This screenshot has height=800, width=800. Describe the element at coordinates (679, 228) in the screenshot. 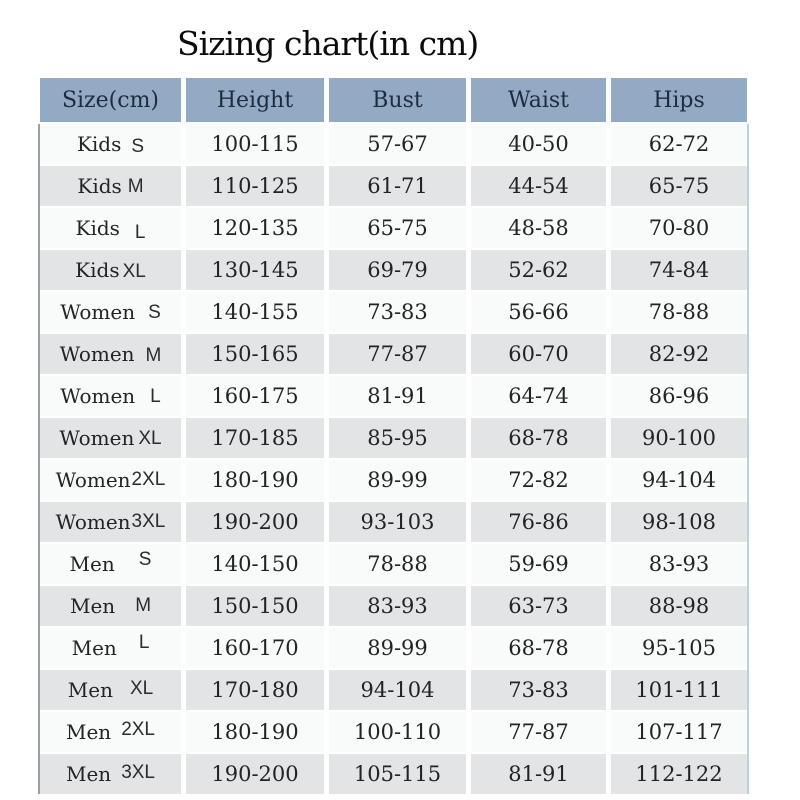

I see `hips-value-cell: 70-80` at that location.